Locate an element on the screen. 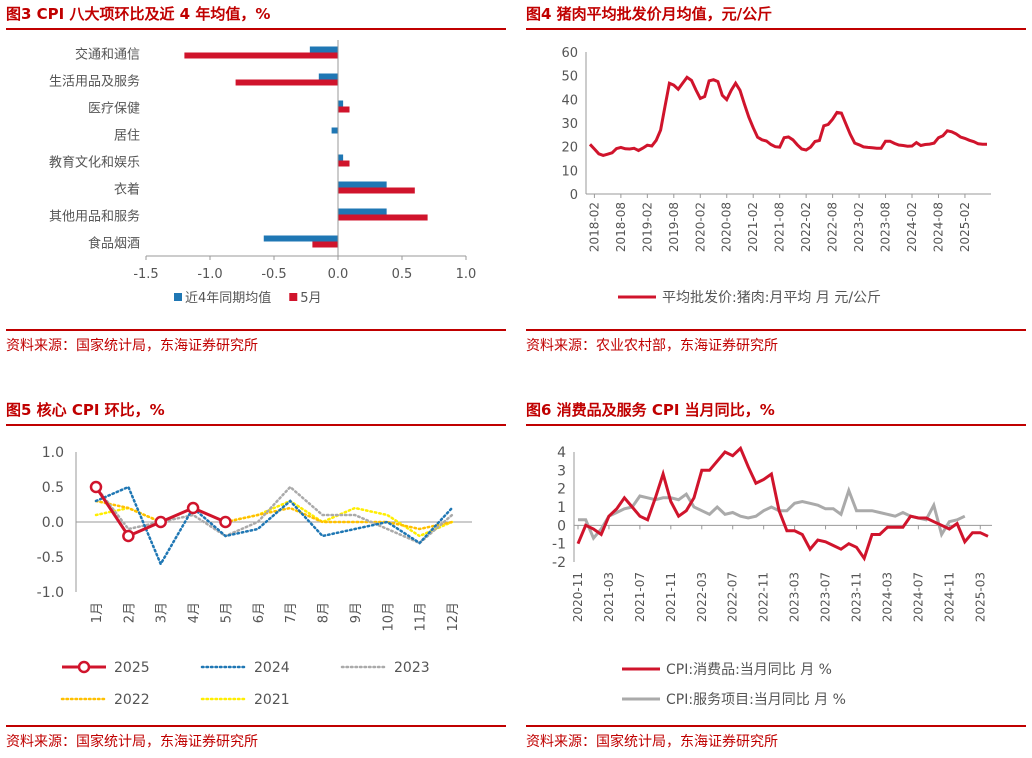 The height and width of the screenshot is (758, 1032). y-tick-label: 20 is located at coordinates (569, 148).